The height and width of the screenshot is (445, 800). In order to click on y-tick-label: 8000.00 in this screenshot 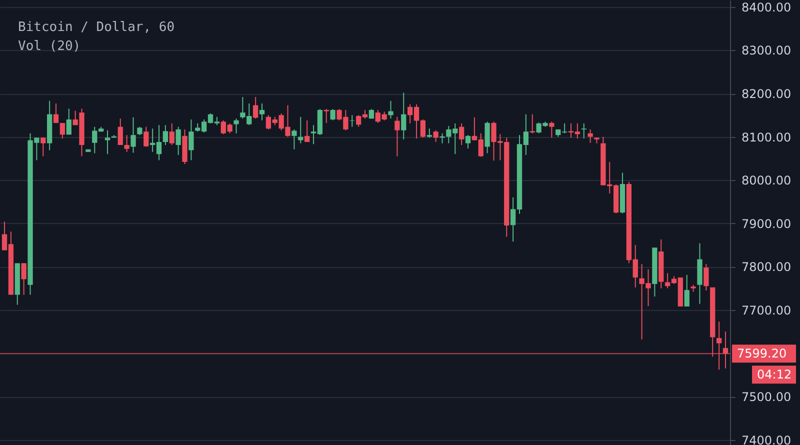, I will do `click(767, 181)`.